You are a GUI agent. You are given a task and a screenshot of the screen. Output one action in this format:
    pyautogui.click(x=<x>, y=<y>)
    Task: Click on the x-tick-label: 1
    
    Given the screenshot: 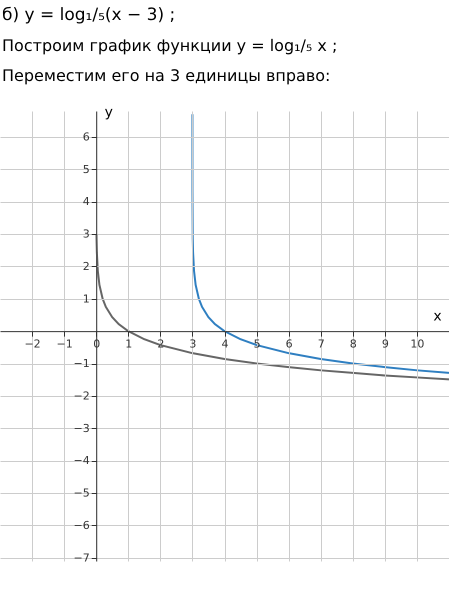 What is the action you would take?
    pyautogui.click(x=128, y=344)
    